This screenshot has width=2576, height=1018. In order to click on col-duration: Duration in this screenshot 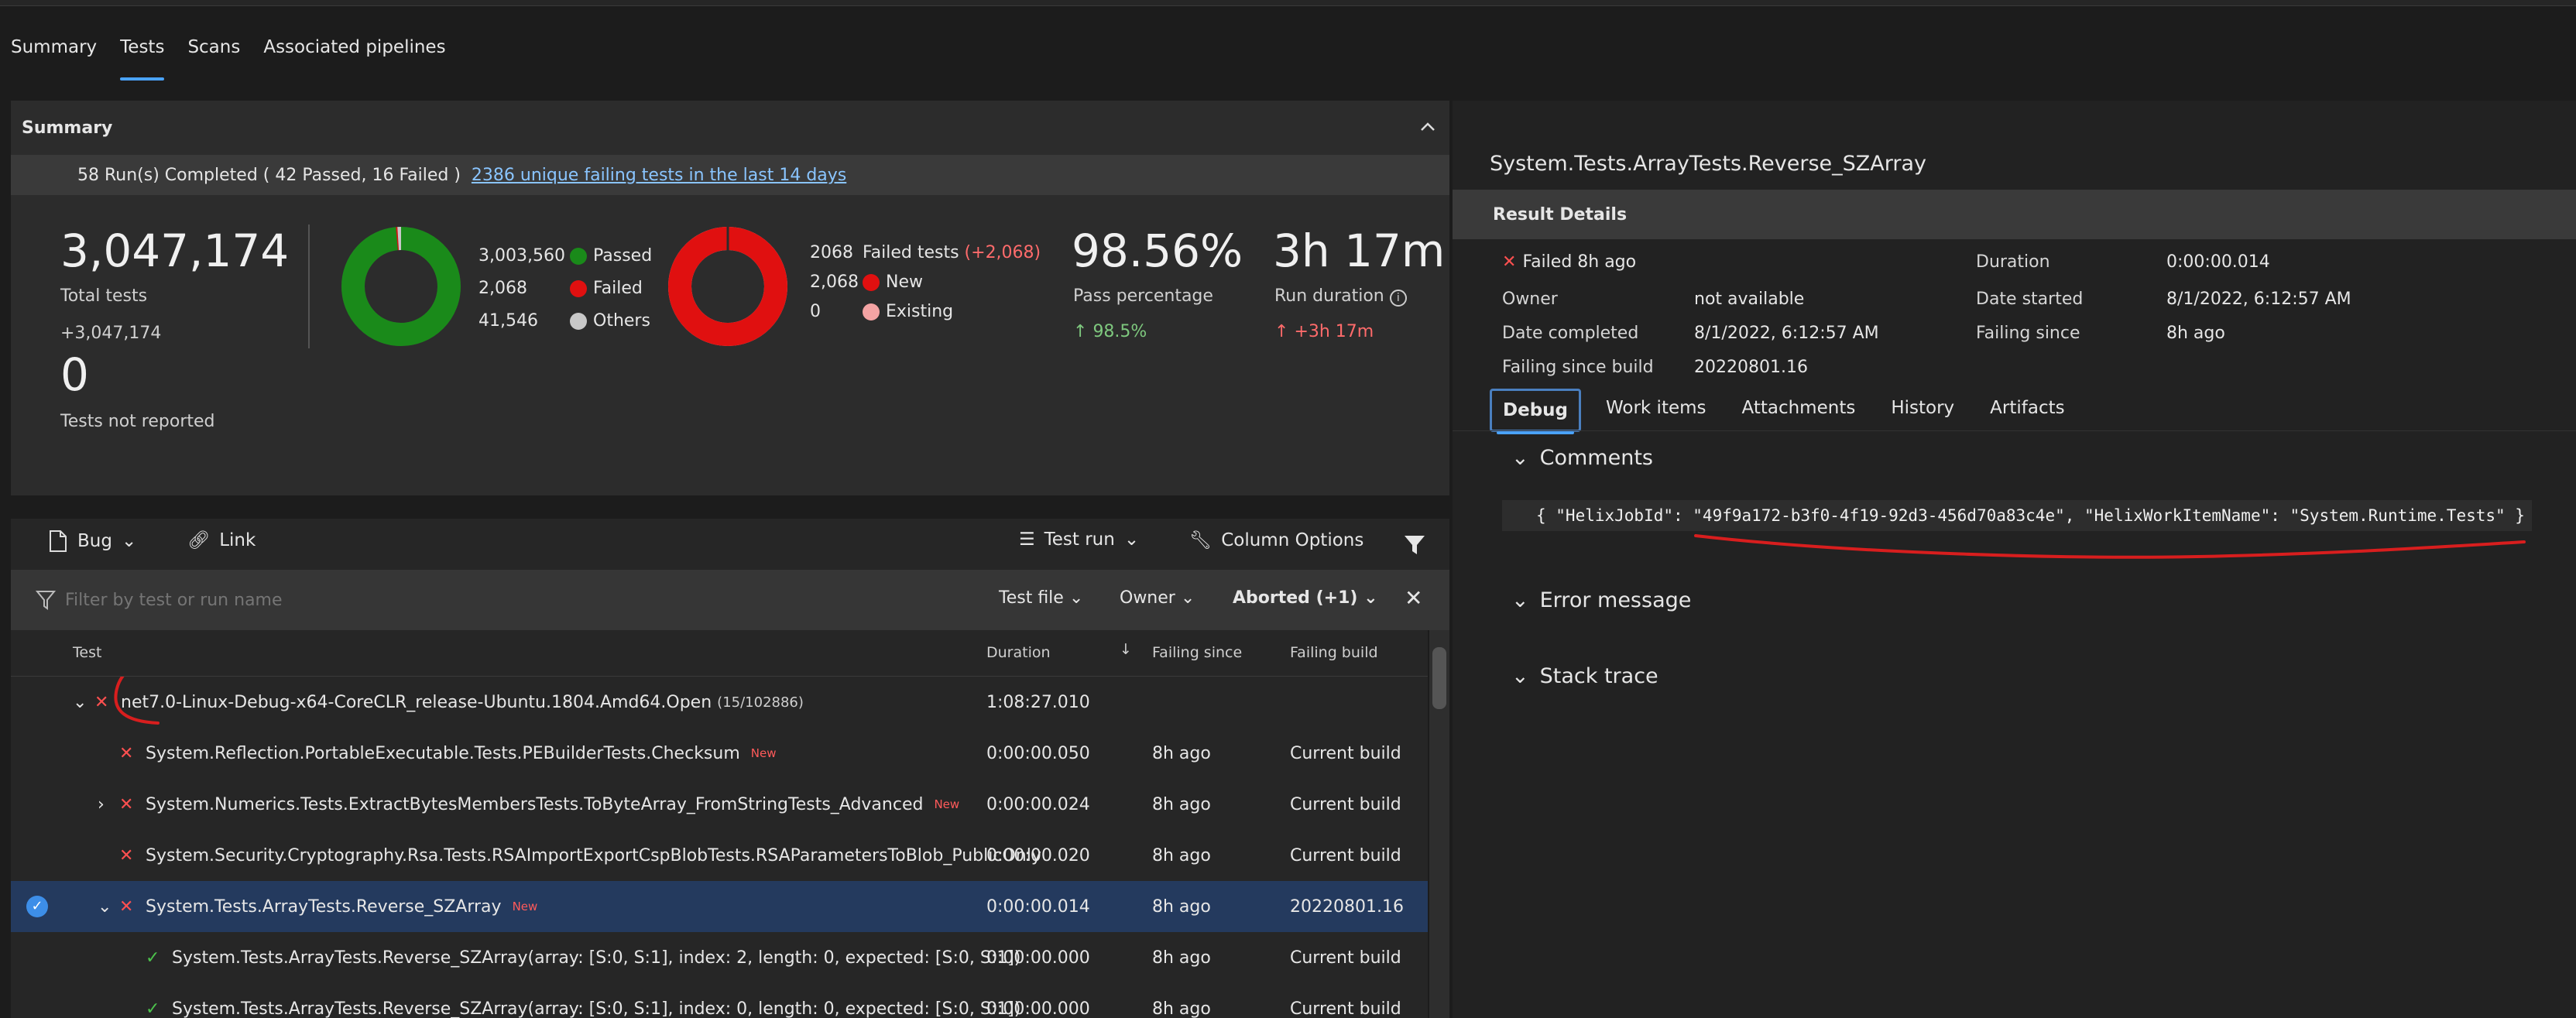, I will do `click(1018, 652)`.